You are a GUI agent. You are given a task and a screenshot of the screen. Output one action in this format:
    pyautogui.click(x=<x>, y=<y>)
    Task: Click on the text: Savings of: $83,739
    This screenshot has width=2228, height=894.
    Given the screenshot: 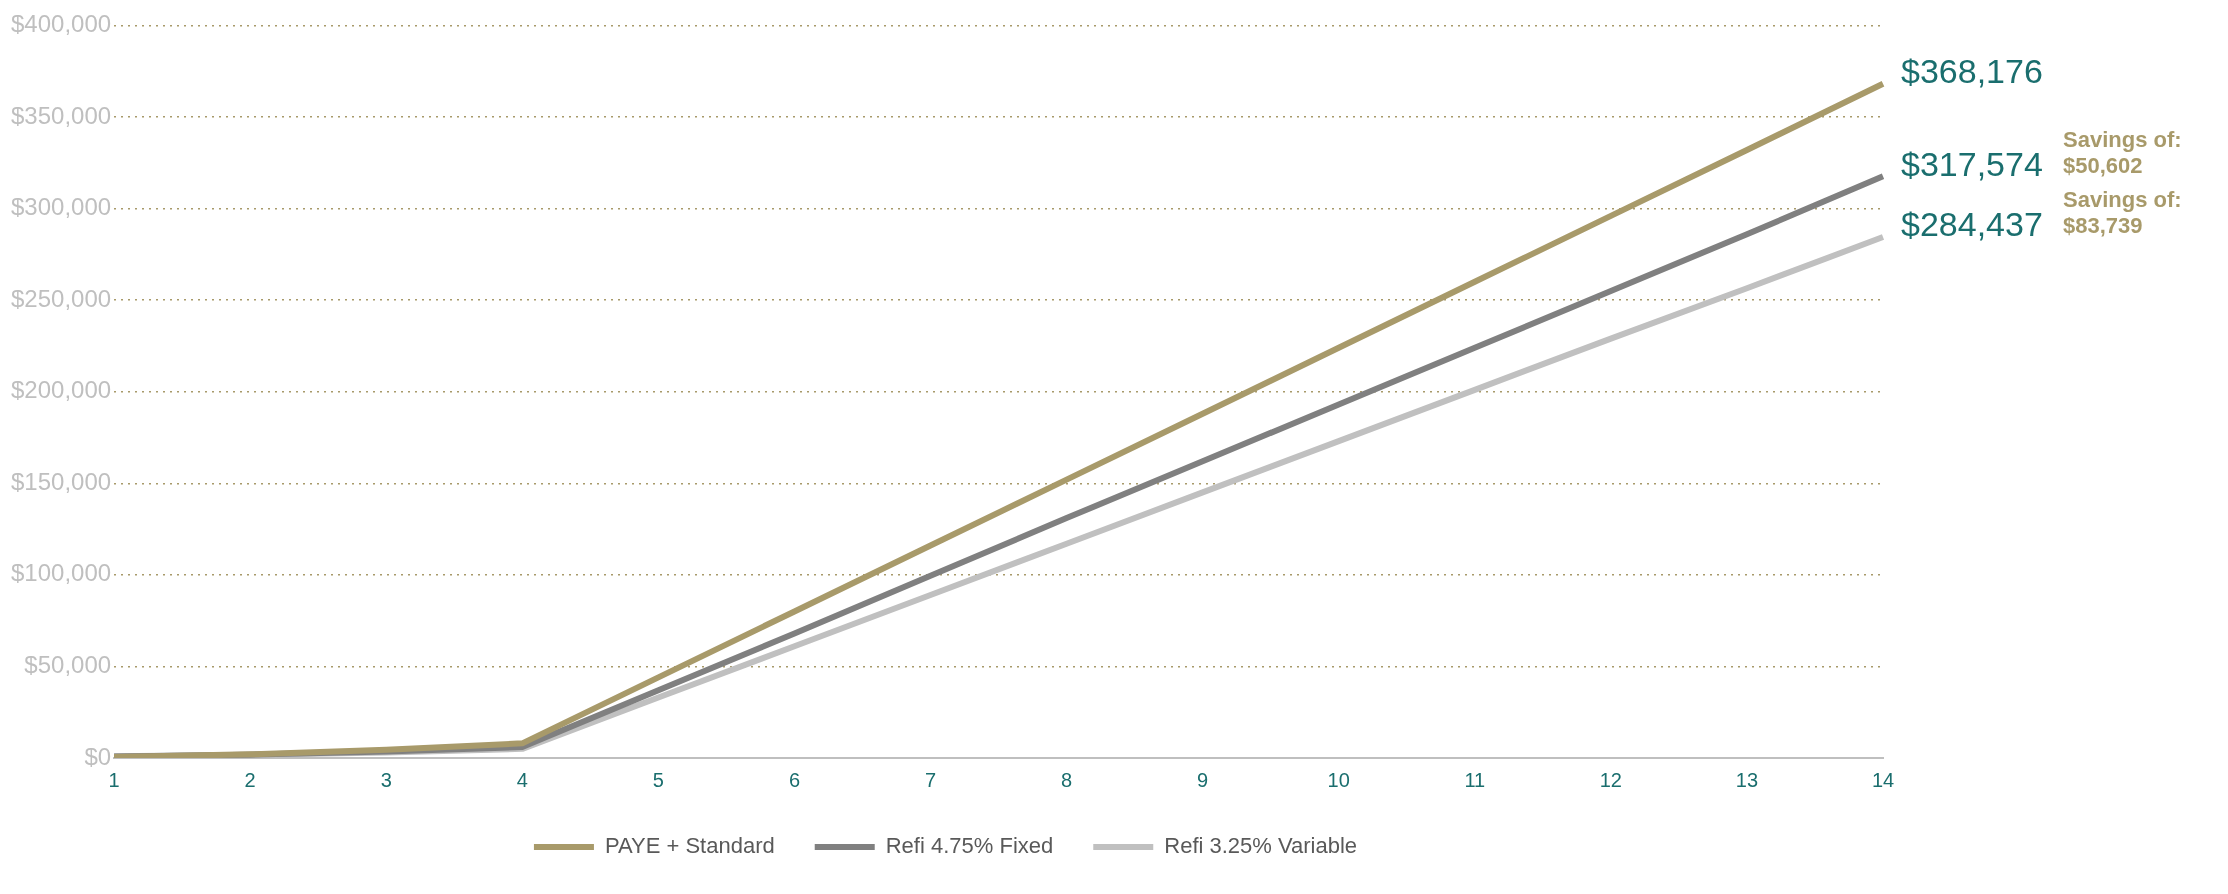 What is the action you would take?
    pyautogui.click(x=2122, y=213)
    